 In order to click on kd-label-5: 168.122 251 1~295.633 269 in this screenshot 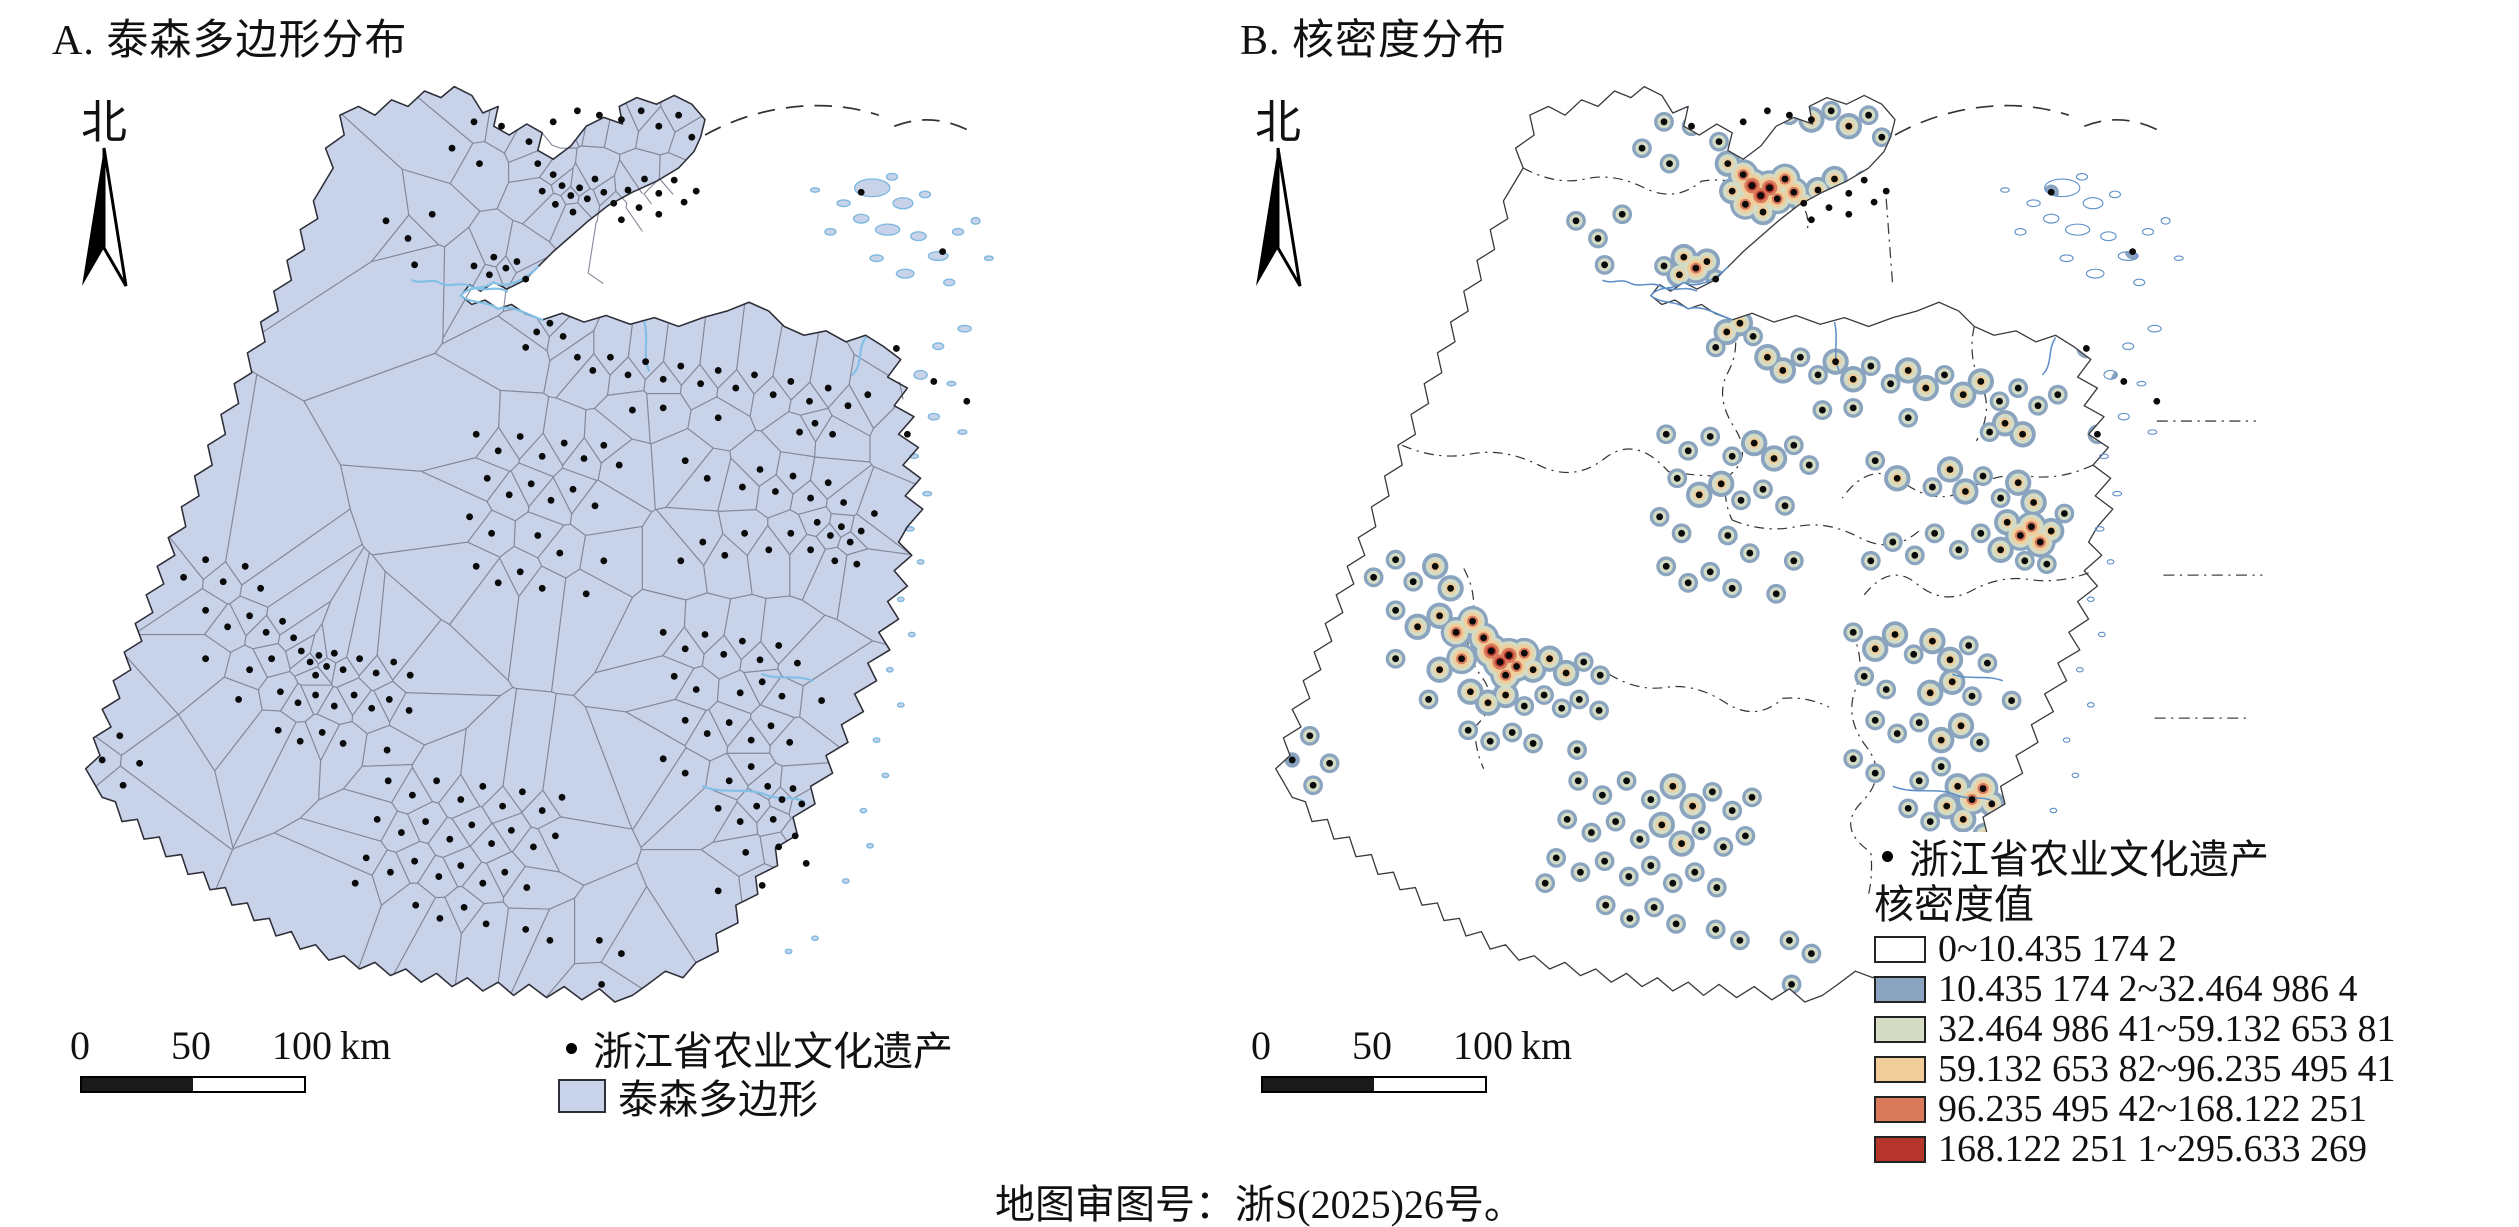, I will do `click(2153, 1149)`.